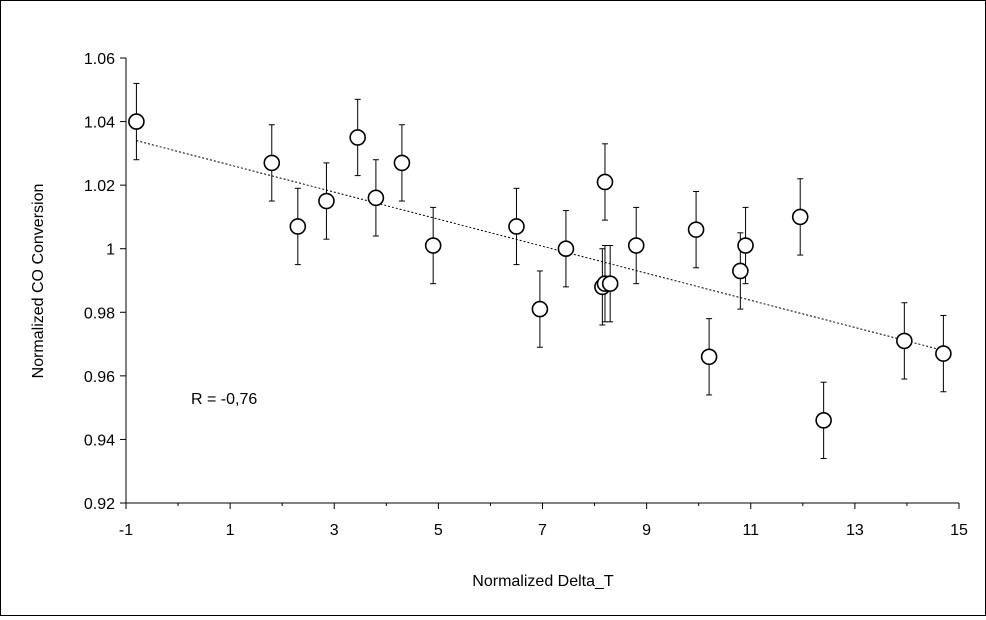  What do you see at coordinates (99, 504) in the screenshot?
I see `y-tick-label: 0.92` at bounding box center [99, 504].